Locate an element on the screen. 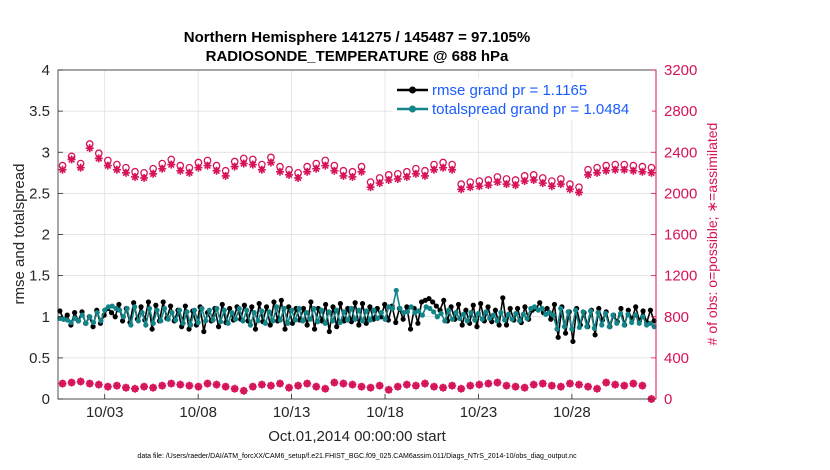 The width and height of the screenshot is (830, 470). y-tick-label-left: 2 is located at coordinates (46, 235).